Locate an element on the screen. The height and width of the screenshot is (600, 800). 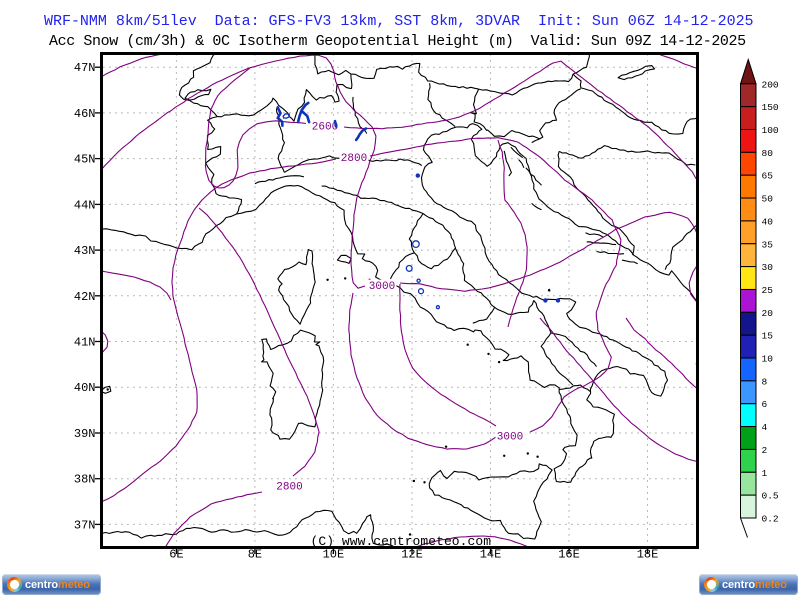
svg-text: 38N is located at coordinates (85, 480).